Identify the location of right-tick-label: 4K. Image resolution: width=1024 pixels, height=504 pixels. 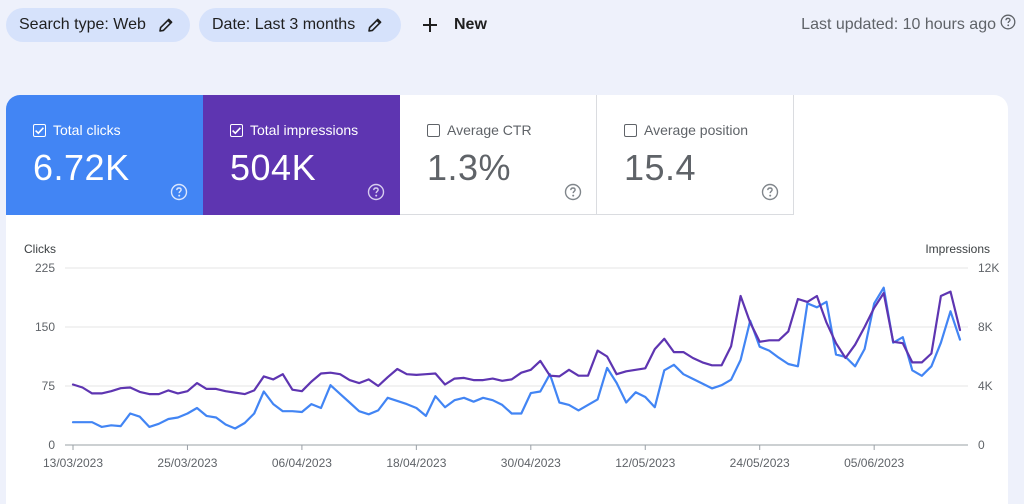
(985, 386).